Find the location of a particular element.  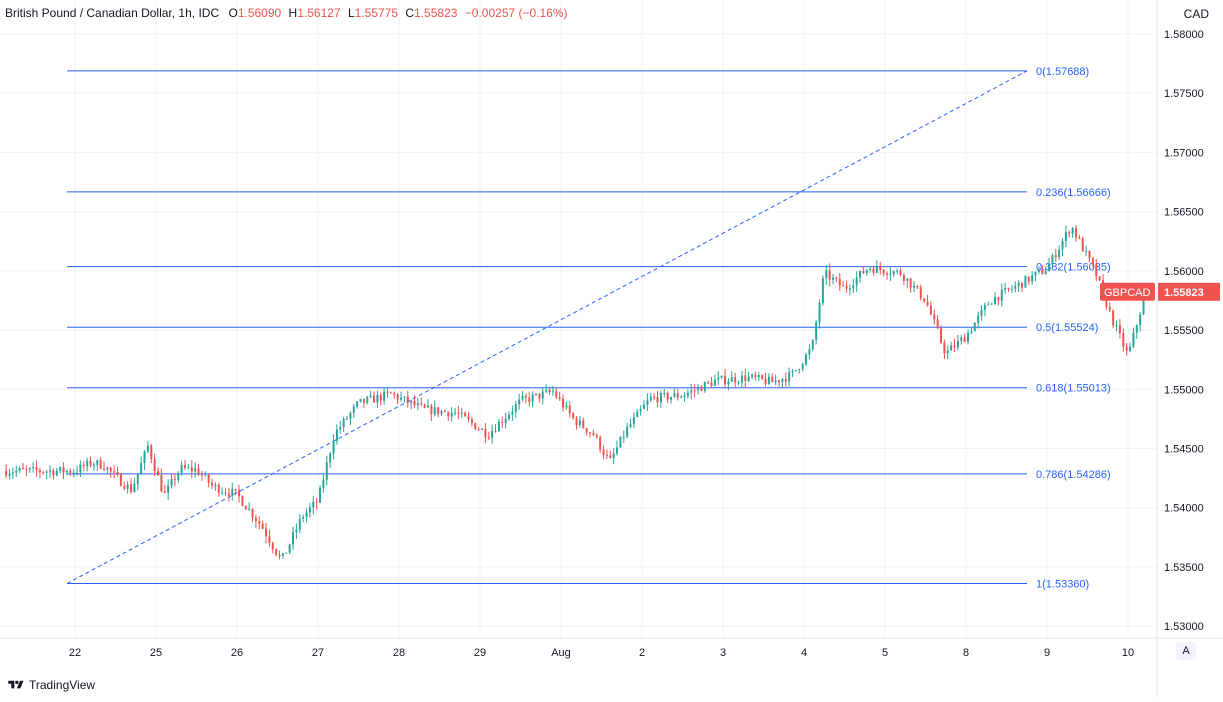

price-tick-label: 1.57500 is located at coordinates (1184, 94).